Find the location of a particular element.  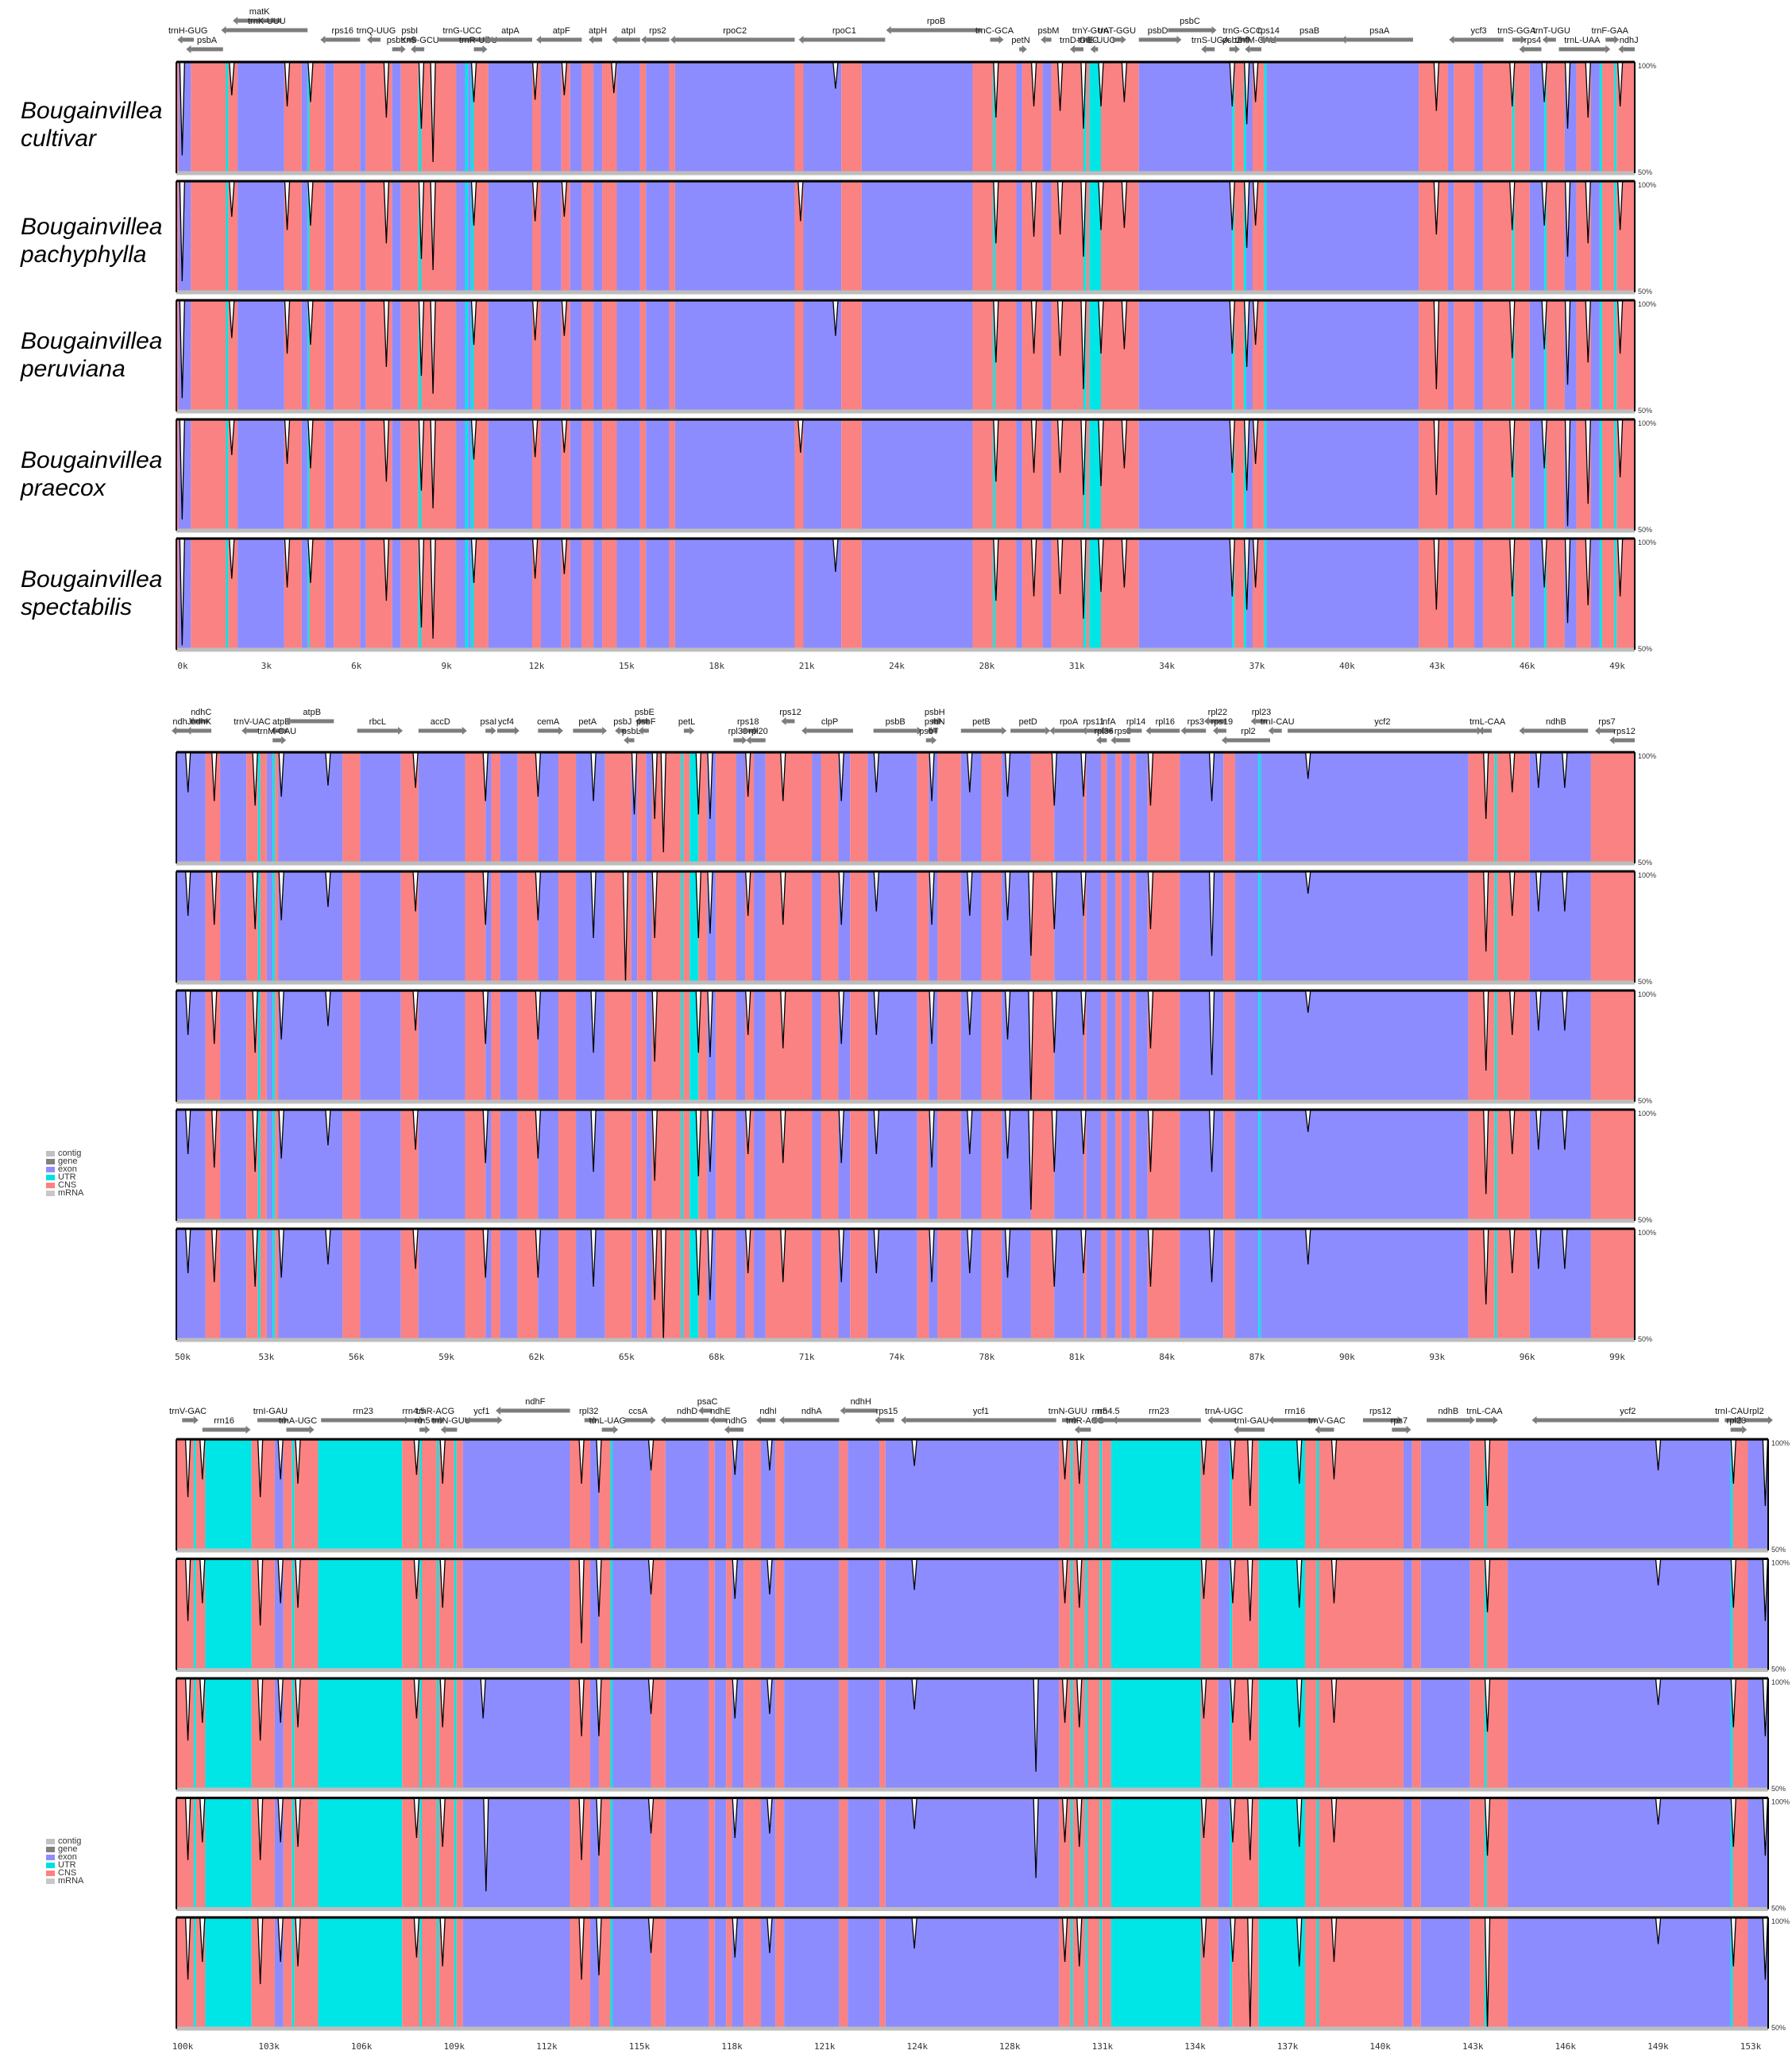

gene-label: ndhF is located at coordinates (535, 1402).